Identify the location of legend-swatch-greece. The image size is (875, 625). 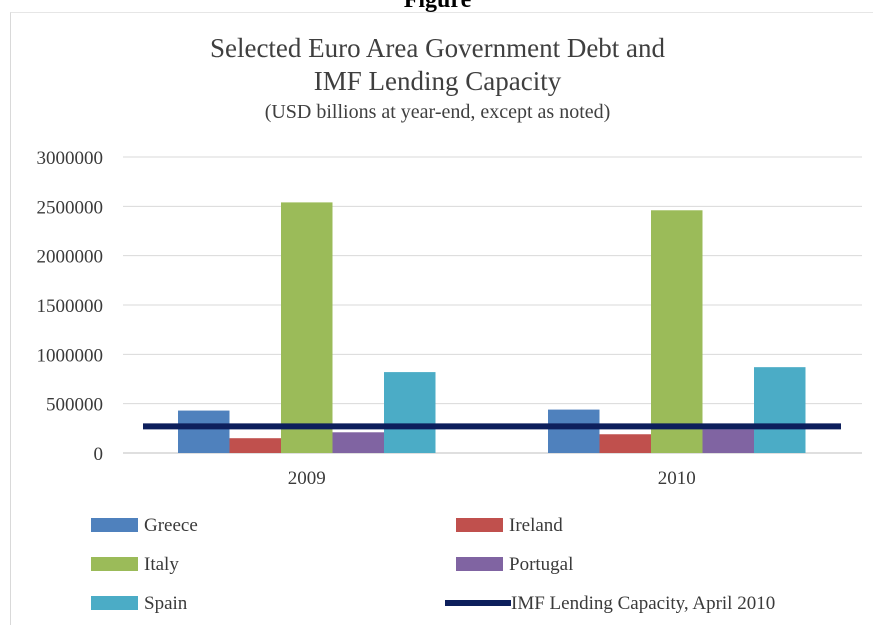
(114, 525).